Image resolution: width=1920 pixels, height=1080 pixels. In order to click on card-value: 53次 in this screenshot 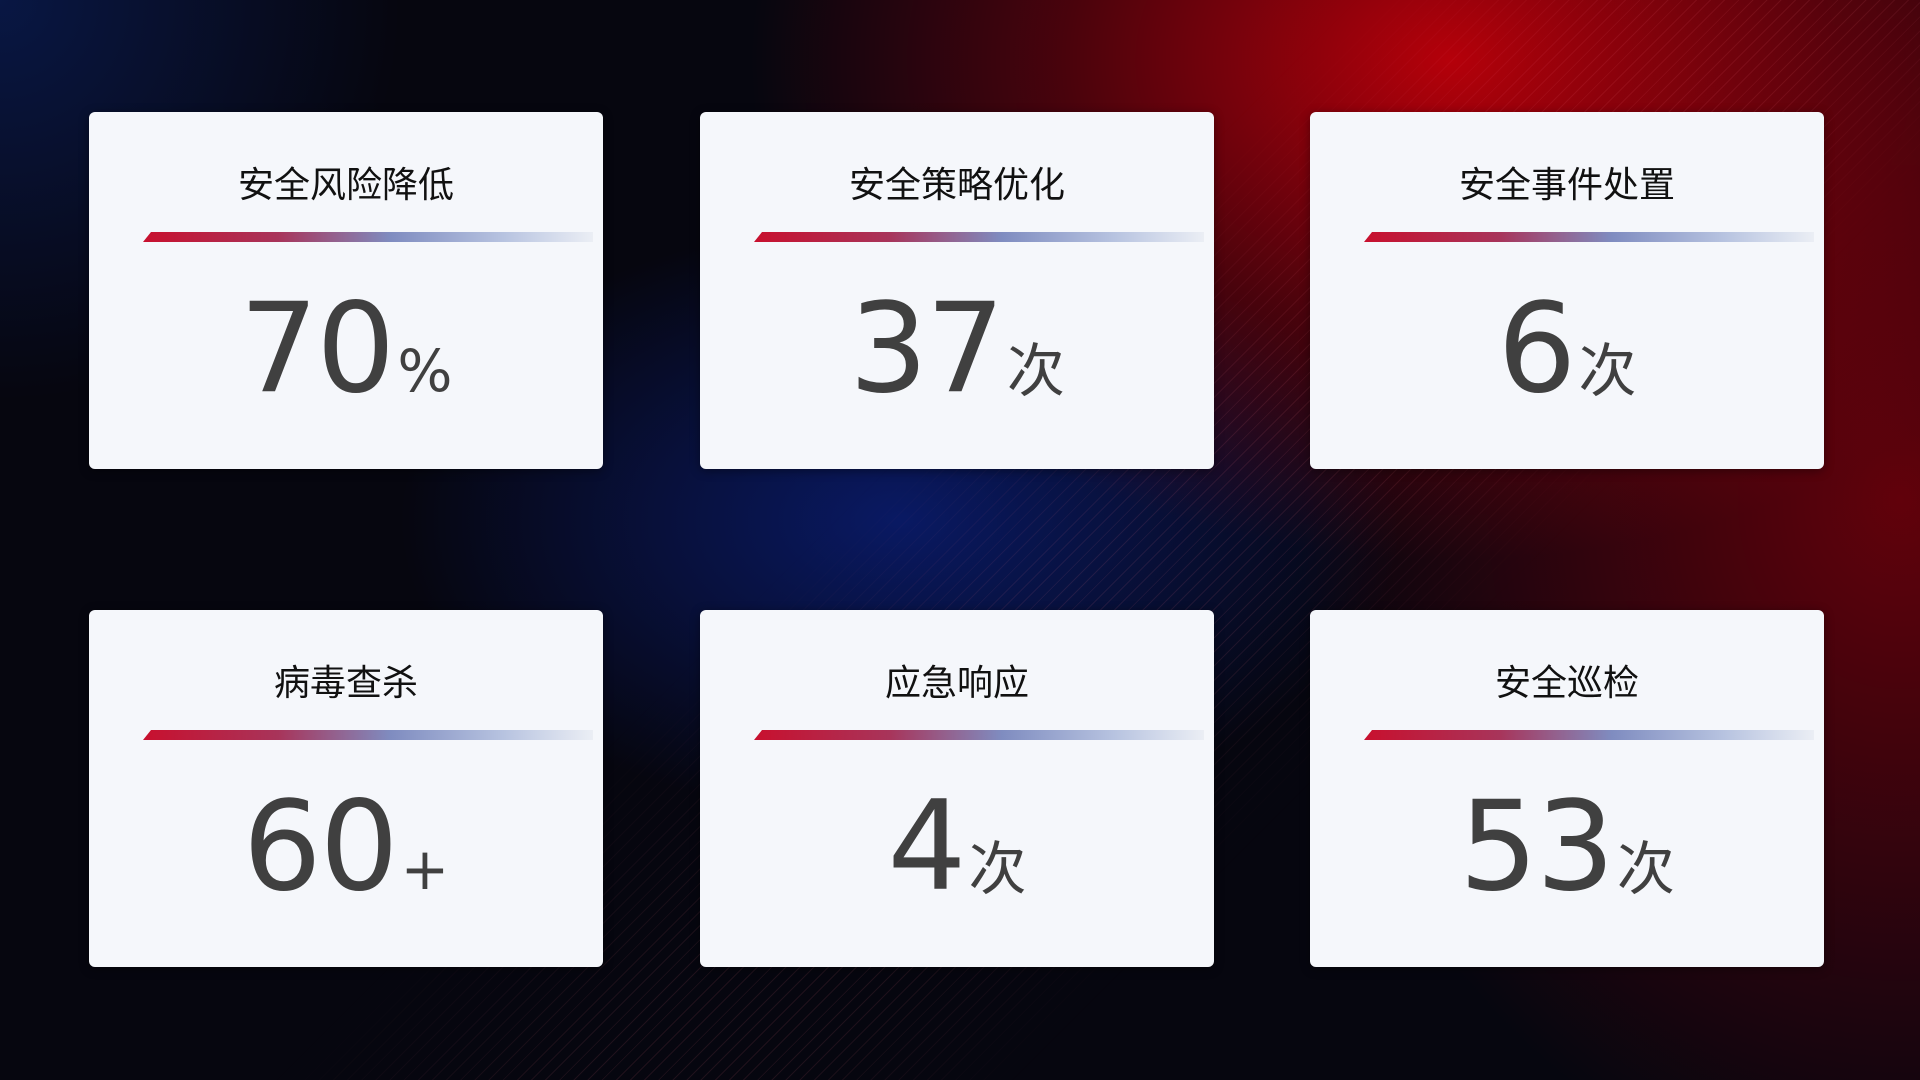, I will do `click(1567, 847)`.